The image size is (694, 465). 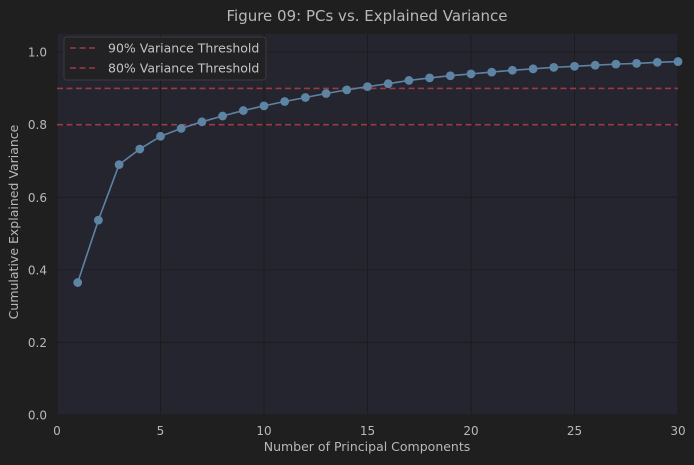 I want to click on x-tick-label: 30, so click(x=677, y=431).